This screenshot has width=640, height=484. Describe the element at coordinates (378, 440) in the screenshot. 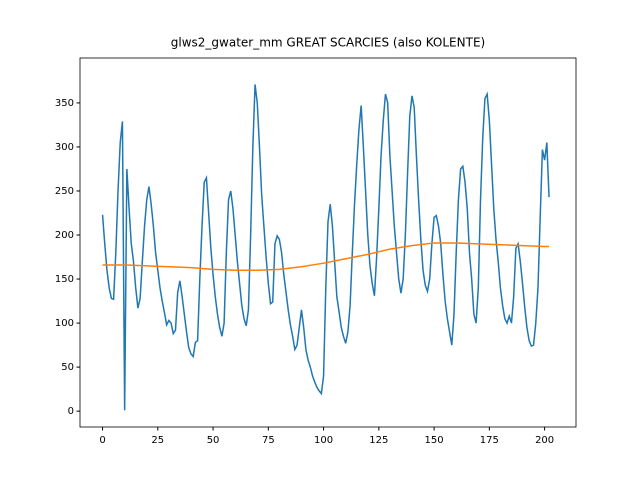

I see `x-tick-label: 125` at that location.